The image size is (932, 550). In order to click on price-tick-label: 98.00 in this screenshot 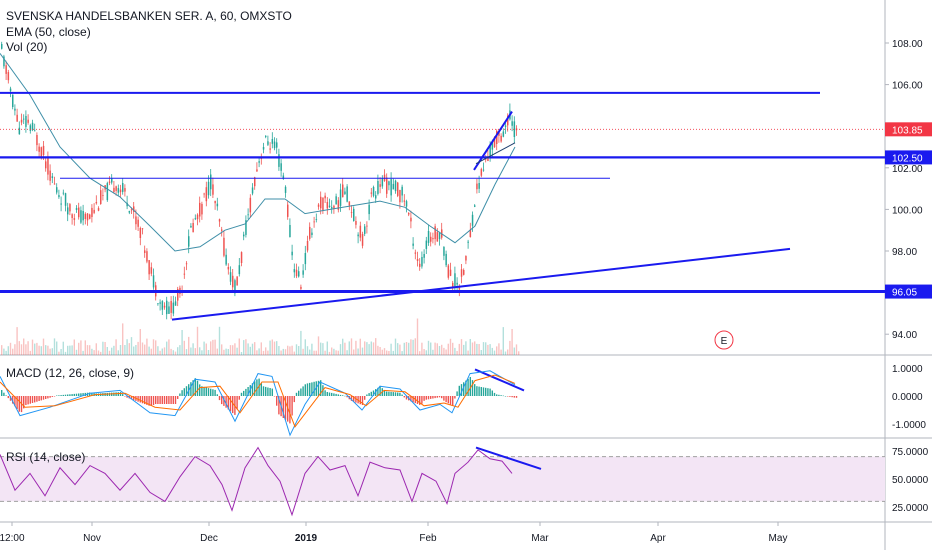, I will do `click(904, 252)`.